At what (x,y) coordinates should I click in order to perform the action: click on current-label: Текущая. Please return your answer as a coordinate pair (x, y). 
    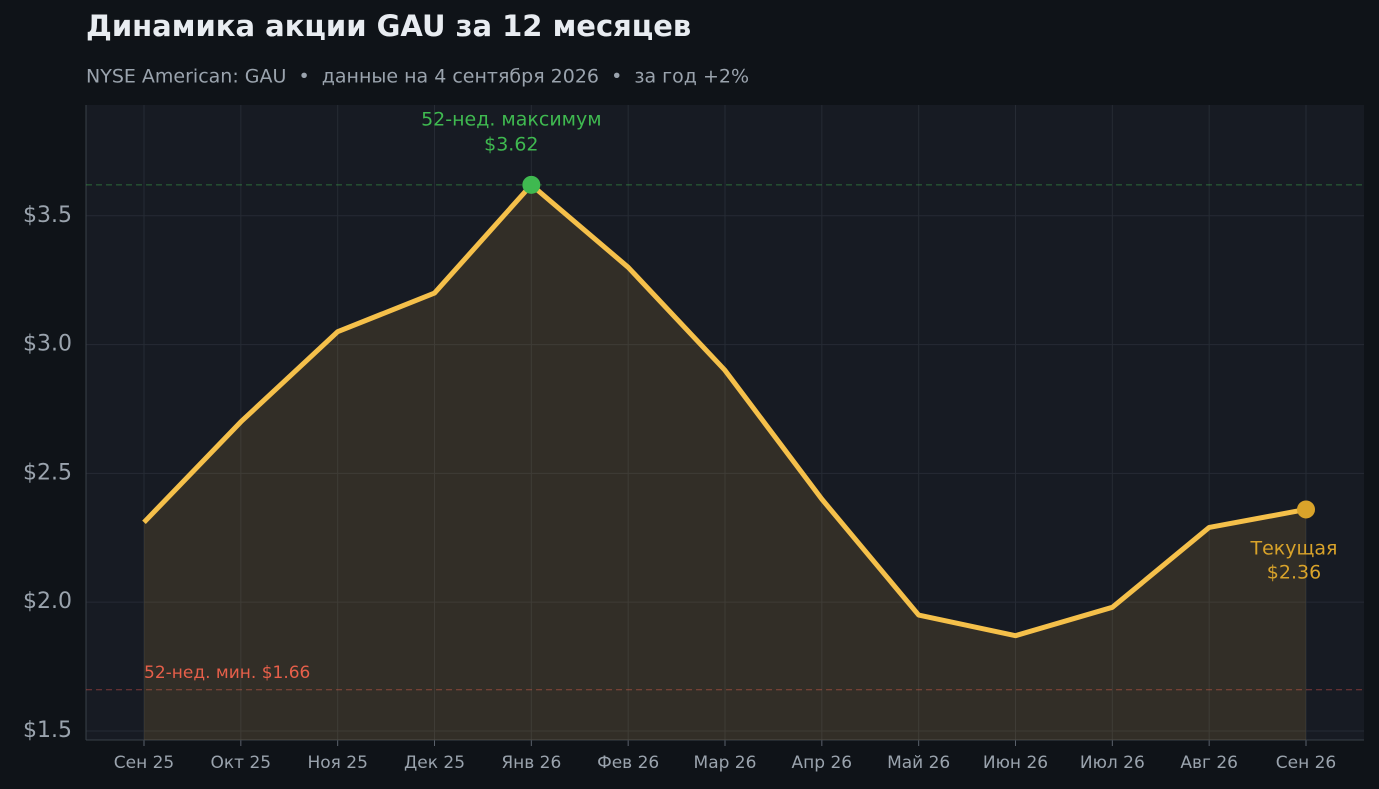
    Looking at the image, I should click on (1294, 549).